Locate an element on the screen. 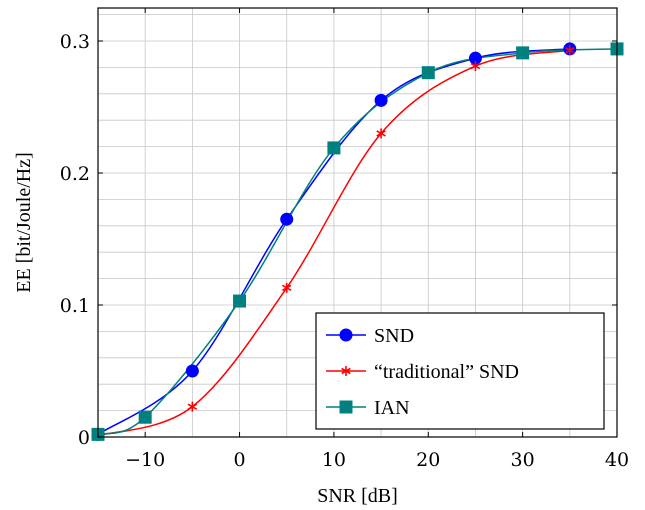  y-tick-label: 0.3 is located at coordinates (75, 42).